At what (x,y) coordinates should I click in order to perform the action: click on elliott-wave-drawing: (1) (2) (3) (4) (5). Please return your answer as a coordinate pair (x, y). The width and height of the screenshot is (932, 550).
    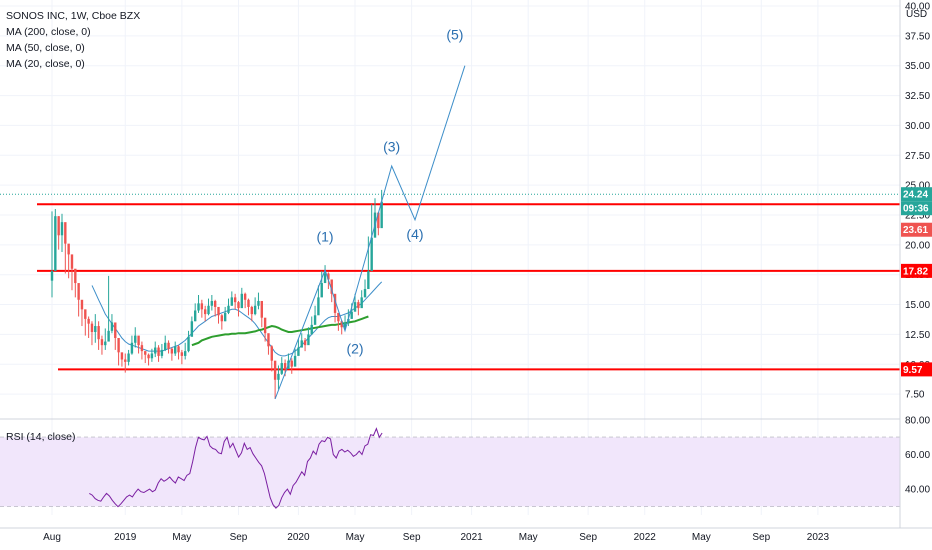
    Looking at the image, I should click on (370, 213).